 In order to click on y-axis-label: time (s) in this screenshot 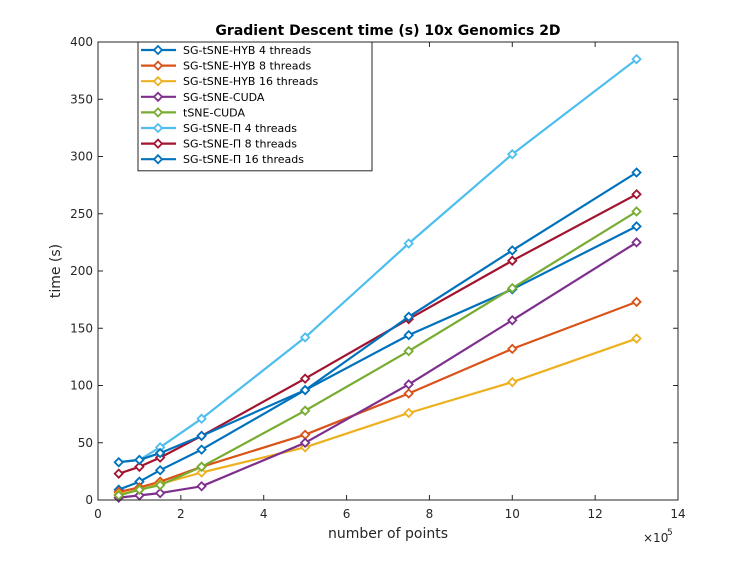, I will do `click(56, 271)`.